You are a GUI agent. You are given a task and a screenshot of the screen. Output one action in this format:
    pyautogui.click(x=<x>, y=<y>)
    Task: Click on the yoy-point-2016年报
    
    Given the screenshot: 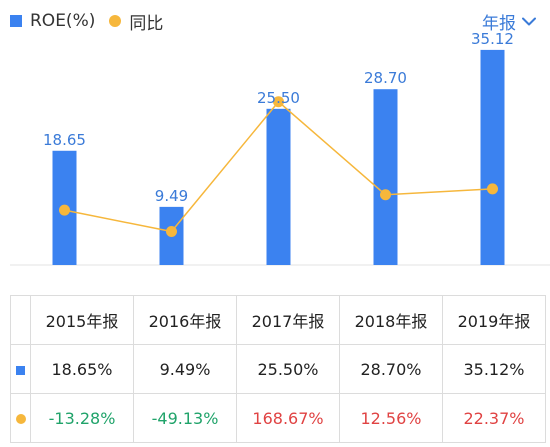 What is the action you would take?
    pyautogui.click(x=171, y=232)
    